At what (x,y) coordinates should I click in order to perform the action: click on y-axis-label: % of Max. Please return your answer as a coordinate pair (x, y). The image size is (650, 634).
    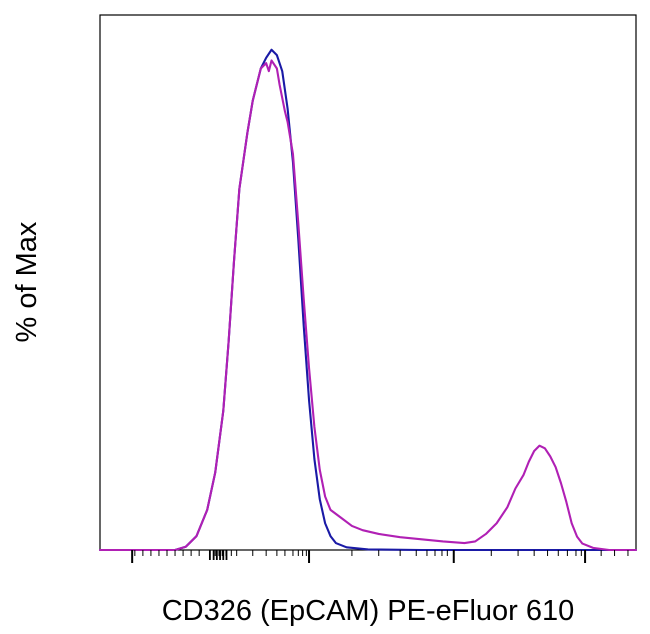
    Looking at the image, I should click on (27, 281).